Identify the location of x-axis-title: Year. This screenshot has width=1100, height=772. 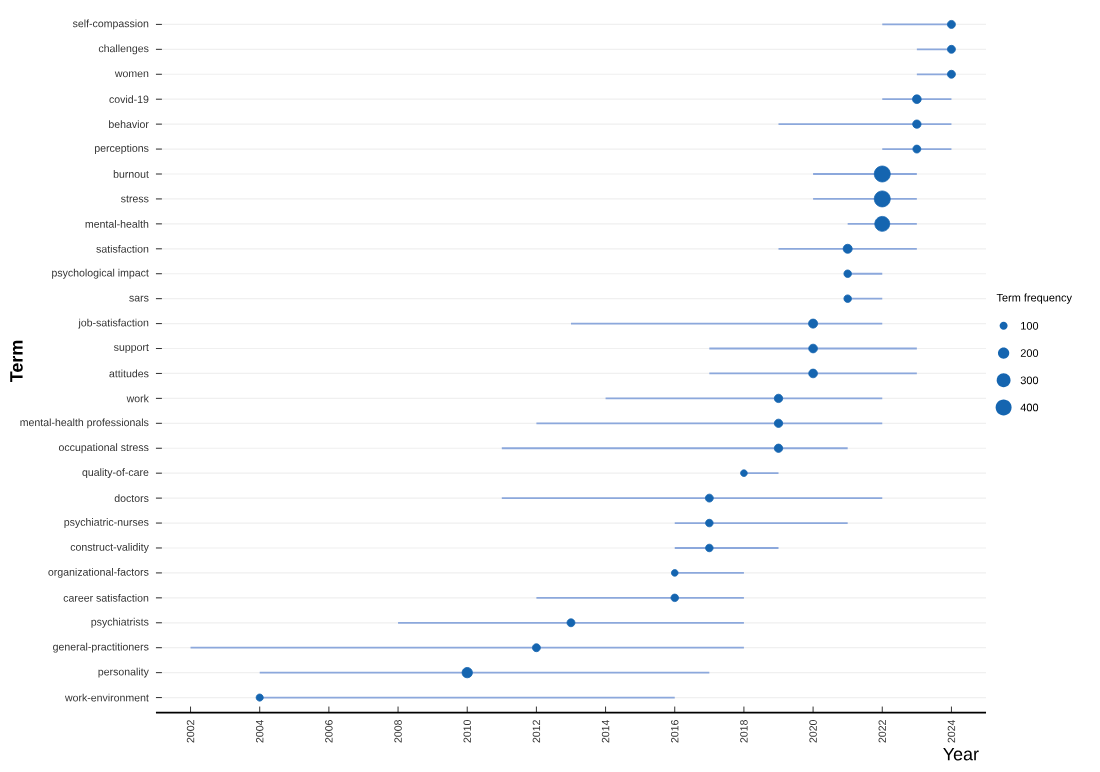
(961, 754).